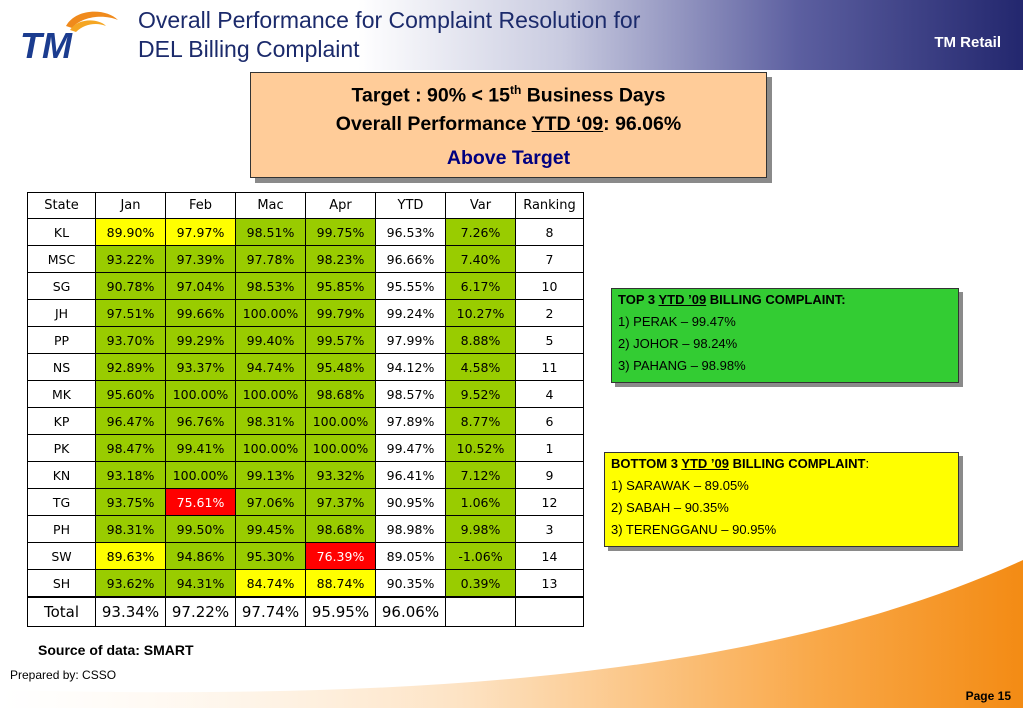 This screenshot has width=1023, height=708. Describe the element at coordinates (116, 650) in the screenshot. I see `source-note: Source of data: SMART` at that location.